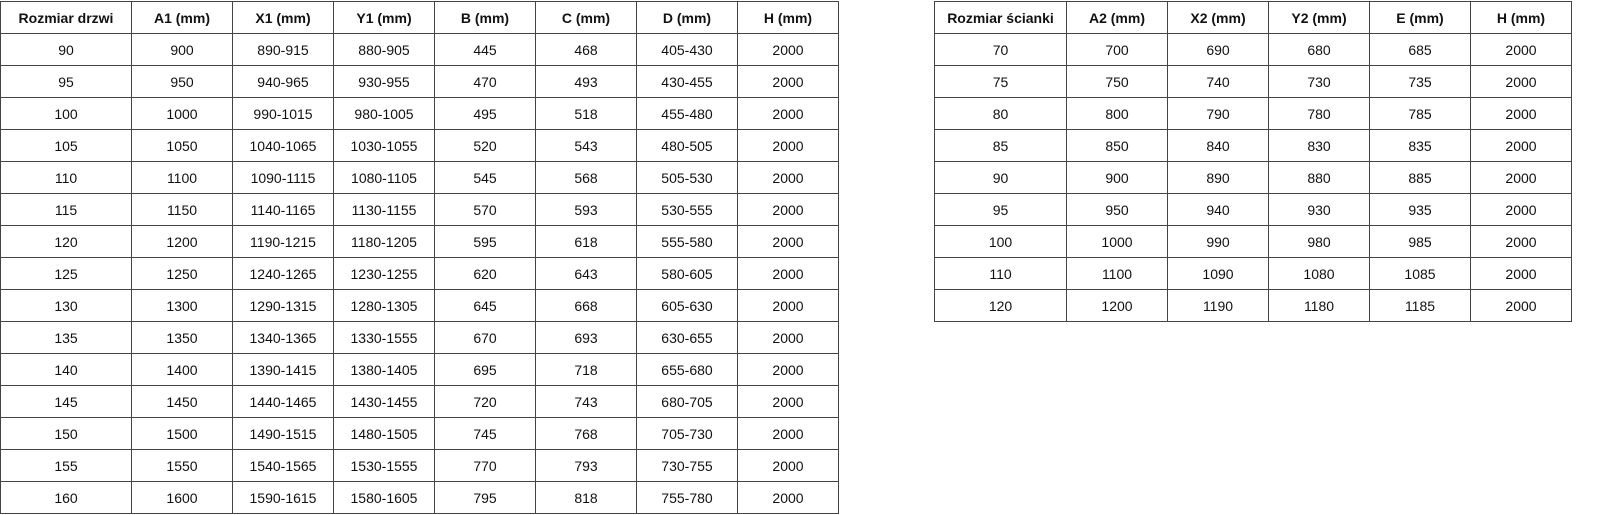 This screenshot has height=515, width=1600. Describe the element at coordinates (1253, 177) in the screenshot. I see `table-row: 90 900 890 880 885 2000` at that location.